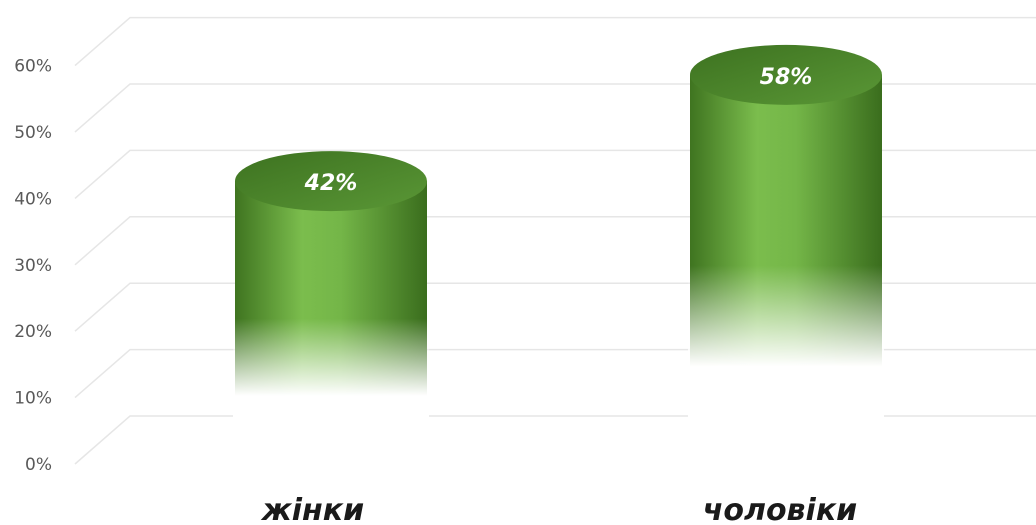  I want to click on y-tick-label: 0%, so click(38, 465).